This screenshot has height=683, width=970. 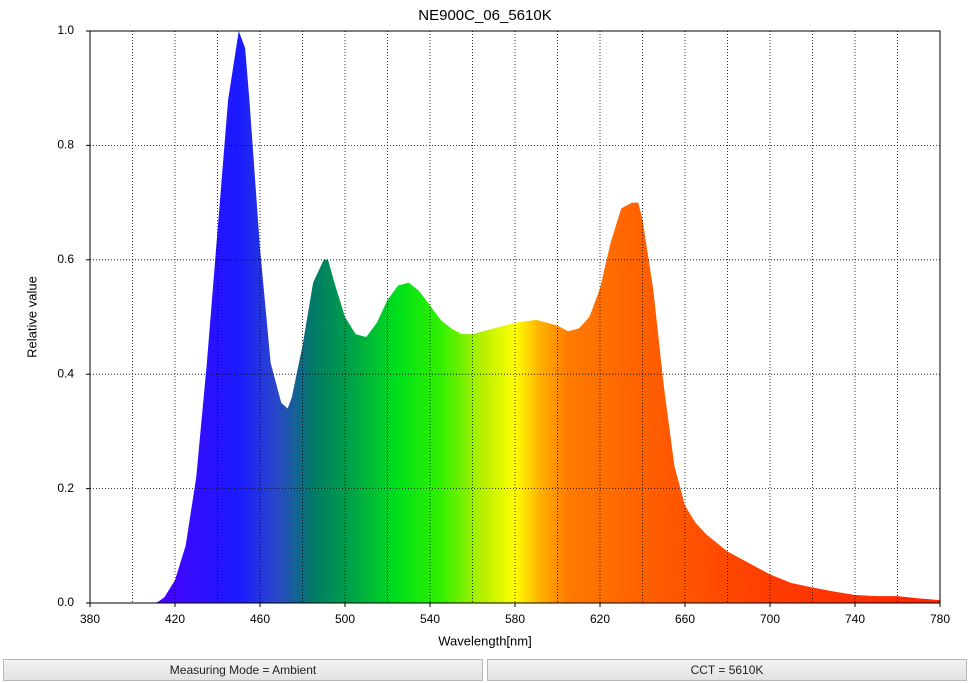 What do you see at coordinates (515, 619) in the screenshot?
I see `x-tick-label: 580` at bounding box center [515, 619].